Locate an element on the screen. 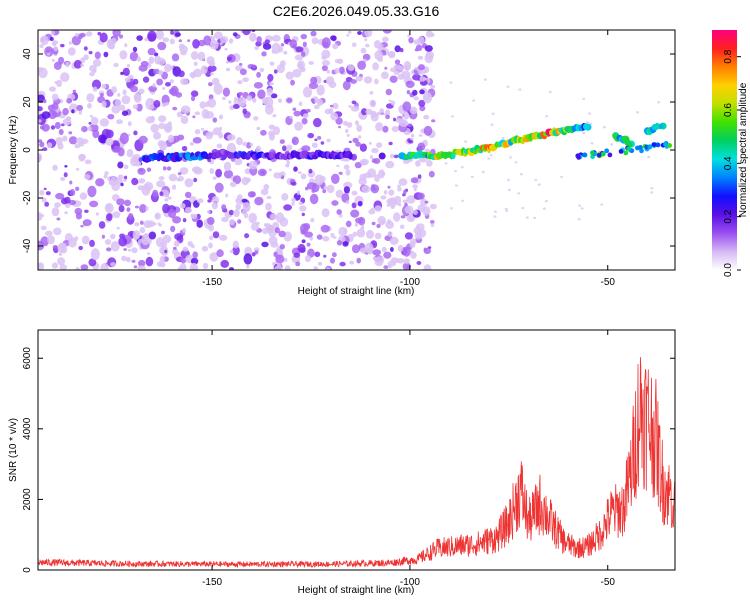  spectrogram-x-label: Height of straight line (km) is located at coordinates (356, 291).